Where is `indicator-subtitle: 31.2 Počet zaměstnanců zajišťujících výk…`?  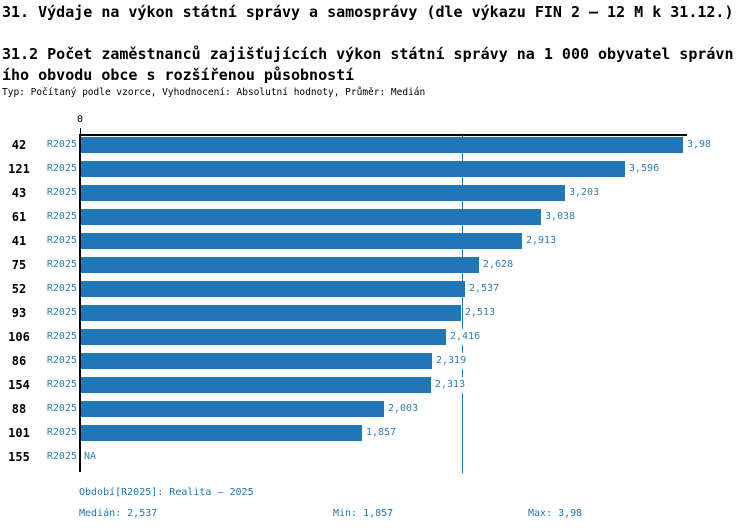
indicator-subtitle: 31.2 Počet zaměstnanců zajišťujících výk… is located at coordinates (368, 65).